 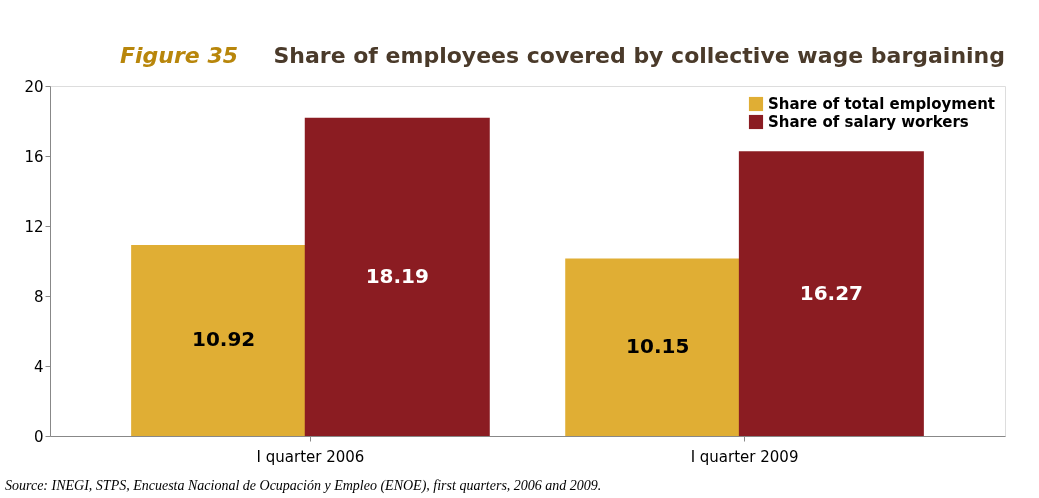 I want to click on source-note: Source: INEGI, STPS, Encuesta Nacional de Ocupación y Empleo (ENOE), first quarters, 2006 and 2009., so click(x=303, y=486).